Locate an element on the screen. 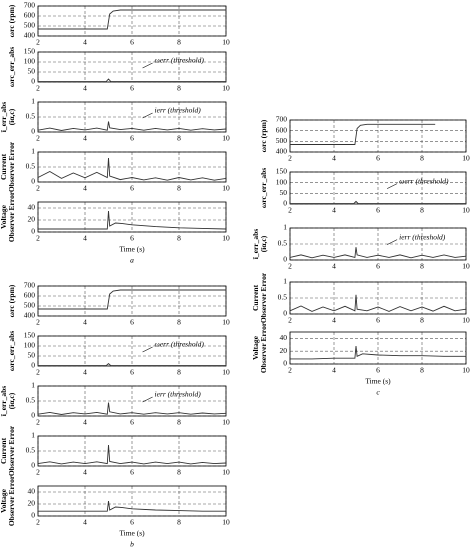 This screenshot has height=554, width=474. y-tick-label: 150 is located at coordinates (30, 51).